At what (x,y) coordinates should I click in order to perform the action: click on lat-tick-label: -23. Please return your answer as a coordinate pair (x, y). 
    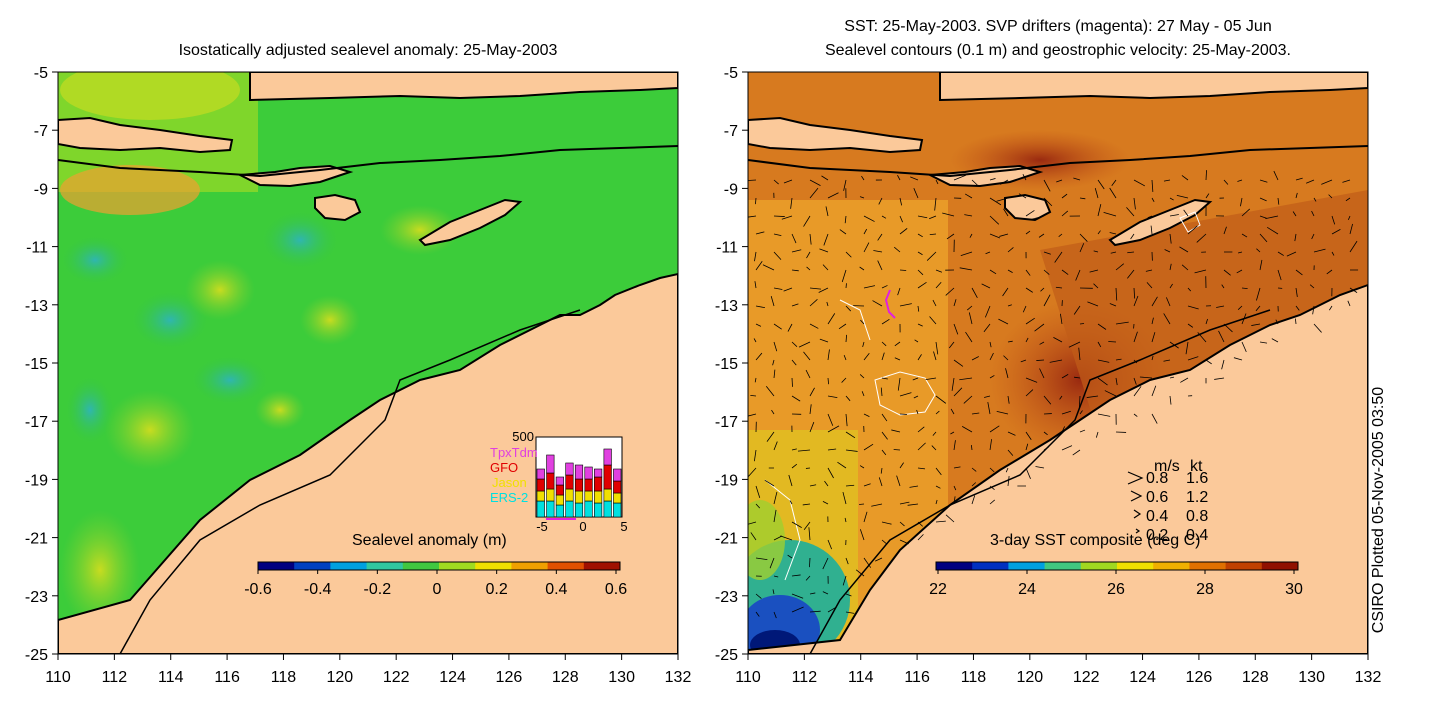
    Looking at the image, I should click on (726, 597).